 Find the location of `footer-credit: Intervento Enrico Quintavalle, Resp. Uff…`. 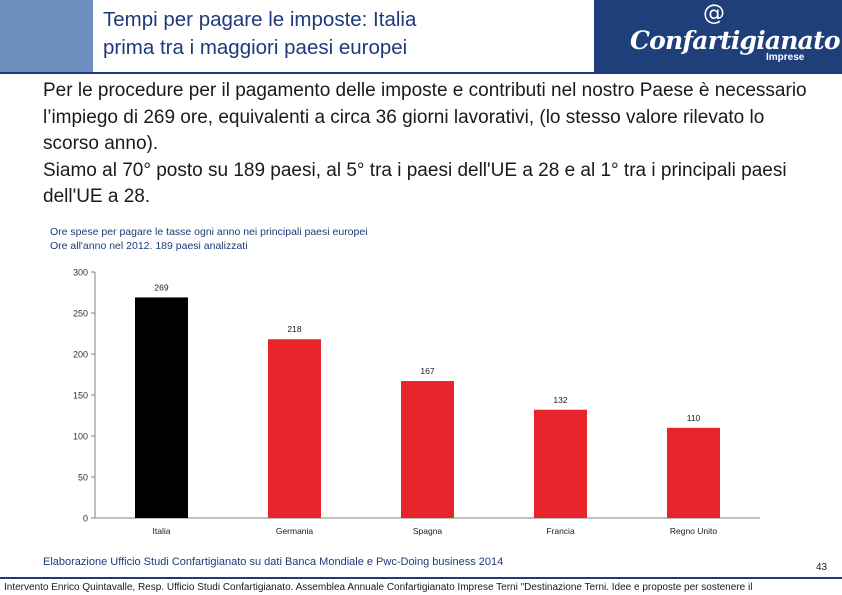

footer-credit: Intervento Enrico Quintavalle, Resp. Uff… is located at coordinates (378, 587).